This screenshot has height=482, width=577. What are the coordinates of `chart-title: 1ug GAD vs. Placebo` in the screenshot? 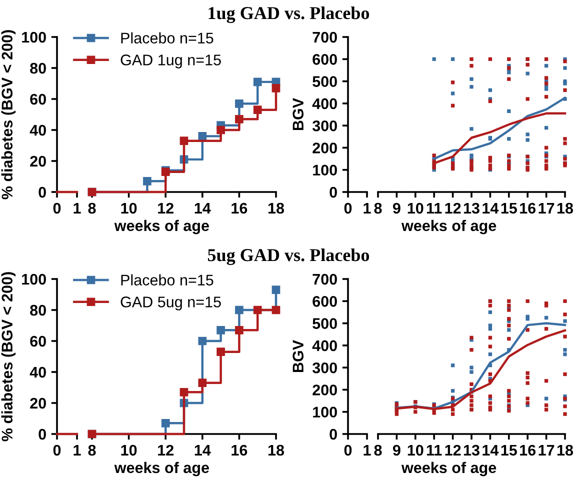 It's located at (289, 14).